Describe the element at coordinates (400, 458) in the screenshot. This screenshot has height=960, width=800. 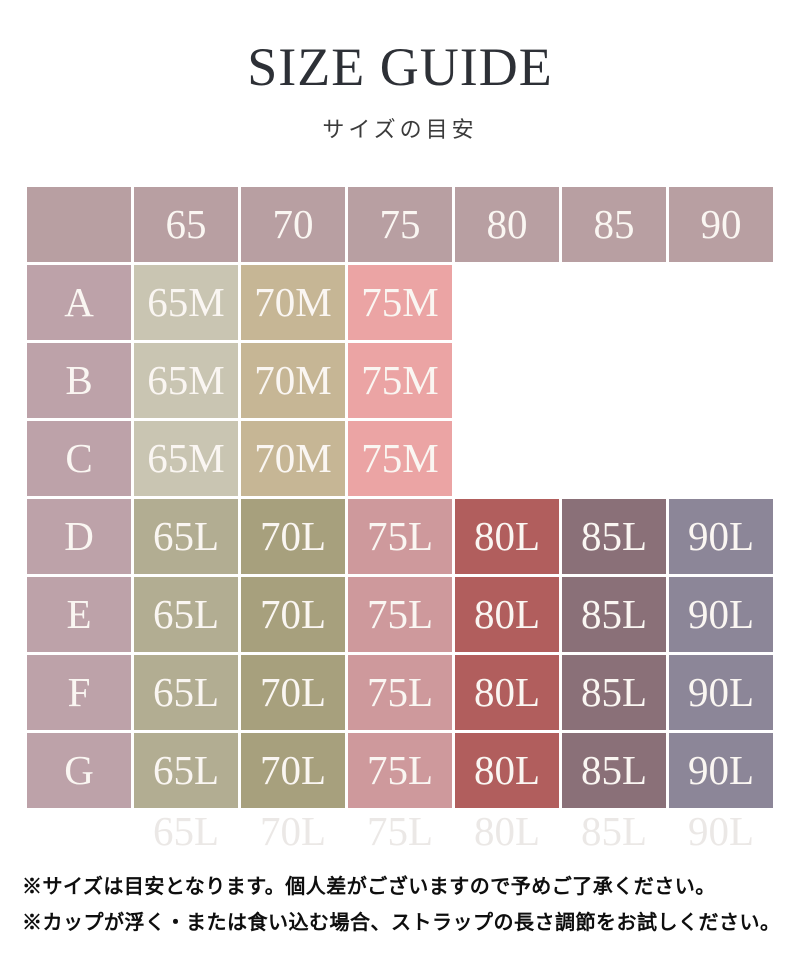
I see `size-cell-C75: 75M` at that location.